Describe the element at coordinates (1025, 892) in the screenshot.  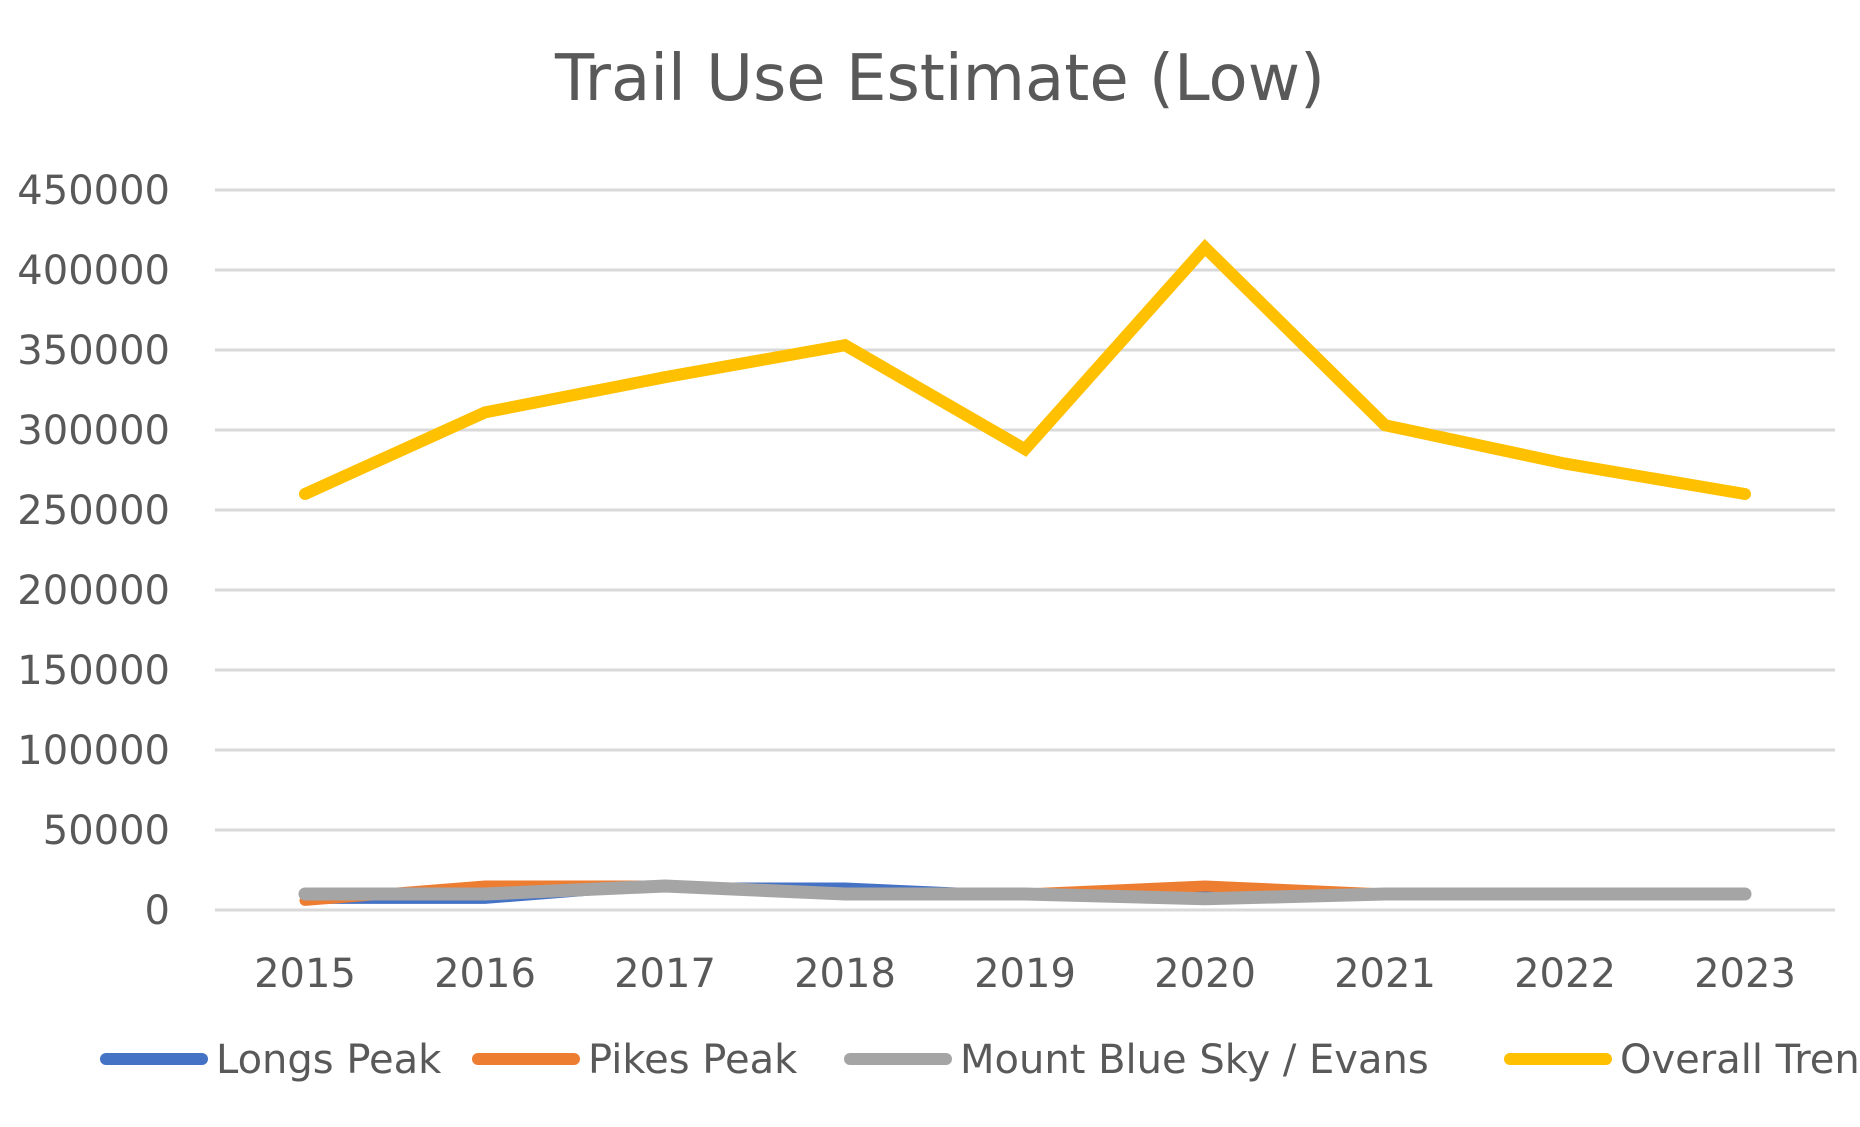
I see `series-line-mount-blue-sky-evans` at that location.